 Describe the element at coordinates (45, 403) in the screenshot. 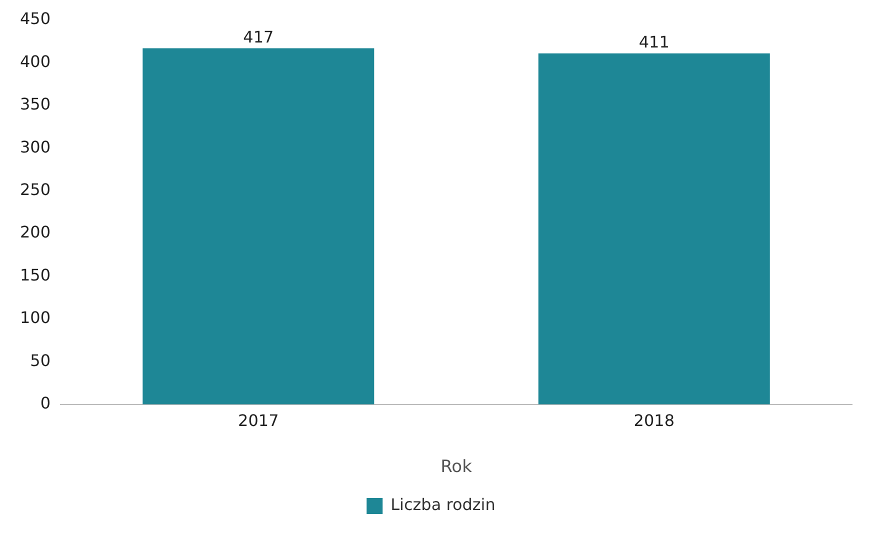

I see `y-tick-label: 0` at that location.